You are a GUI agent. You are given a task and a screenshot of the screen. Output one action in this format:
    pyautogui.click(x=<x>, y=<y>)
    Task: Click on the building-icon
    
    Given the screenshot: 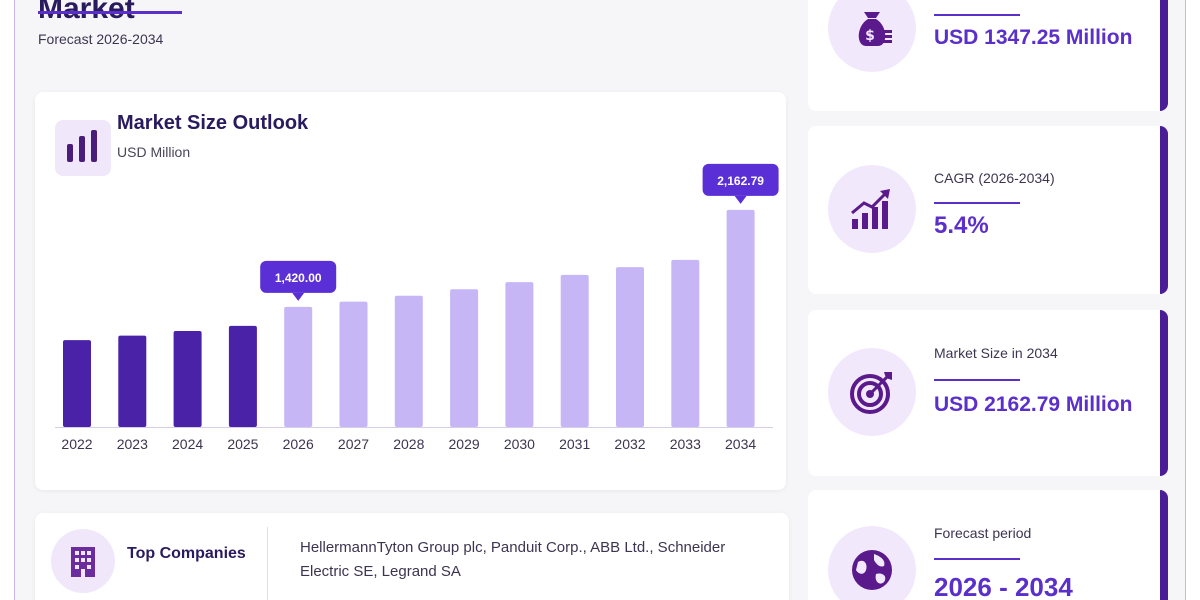 What is the action you would take?
    pyautogui.click(x=83, y=561)
    